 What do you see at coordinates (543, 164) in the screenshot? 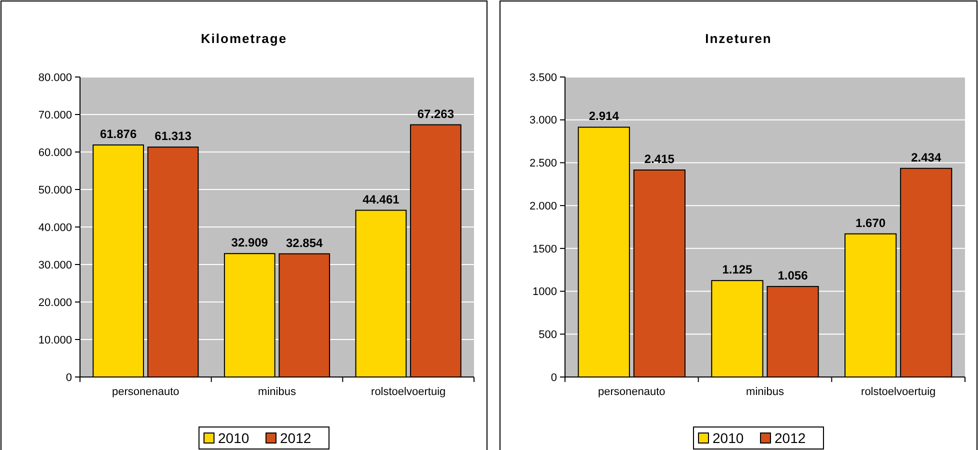
I see `y-tick-label: 2.500` at bounding box center [543, 164].